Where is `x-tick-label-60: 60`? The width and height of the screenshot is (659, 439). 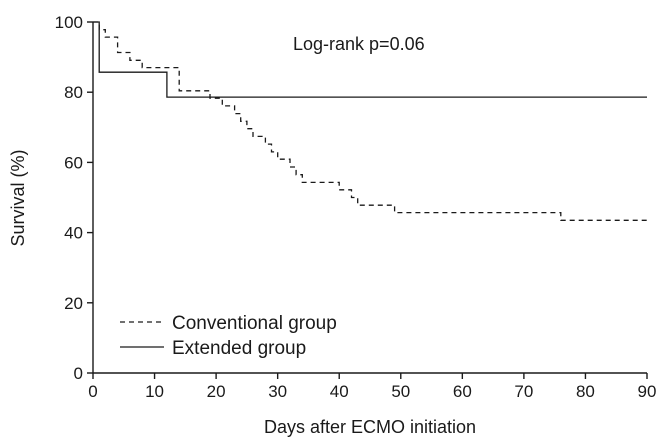
x-tick-label-60: 60 is located at coordinates (462, 391).